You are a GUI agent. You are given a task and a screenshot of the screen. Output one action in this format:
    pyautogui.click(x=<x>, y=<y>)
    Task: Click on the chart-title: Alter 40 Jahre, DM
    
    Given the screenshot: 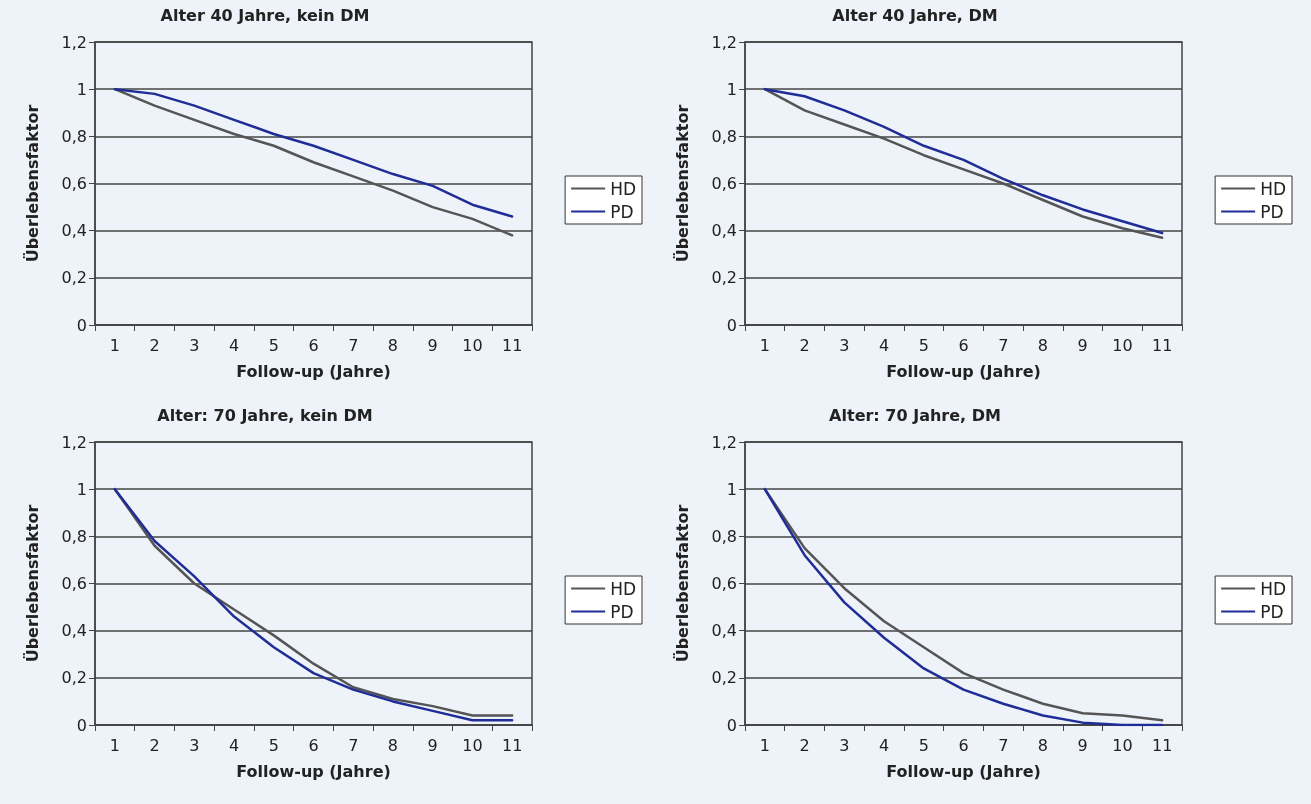 What is the action you would take?
    pyautogui.click(x=915, y=15)
    